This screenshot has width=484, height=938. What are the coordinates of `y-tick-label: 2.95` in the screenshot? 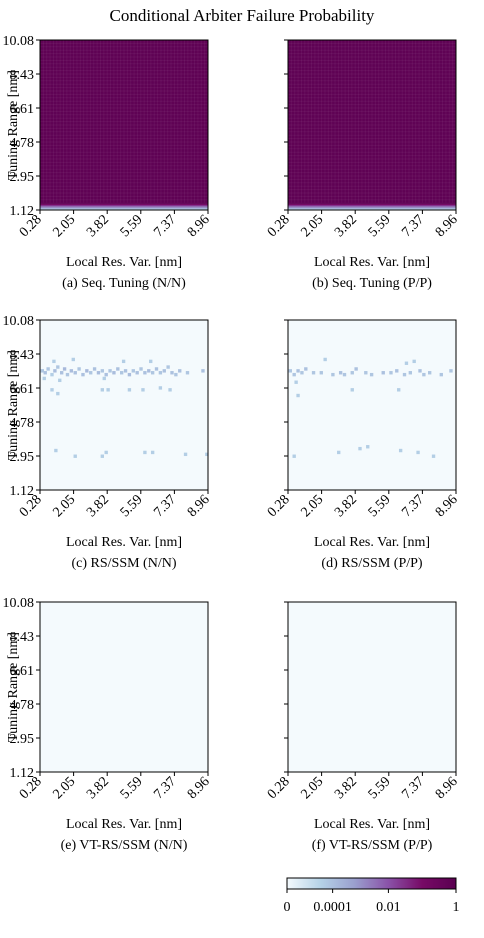 It's located at (22, 177).